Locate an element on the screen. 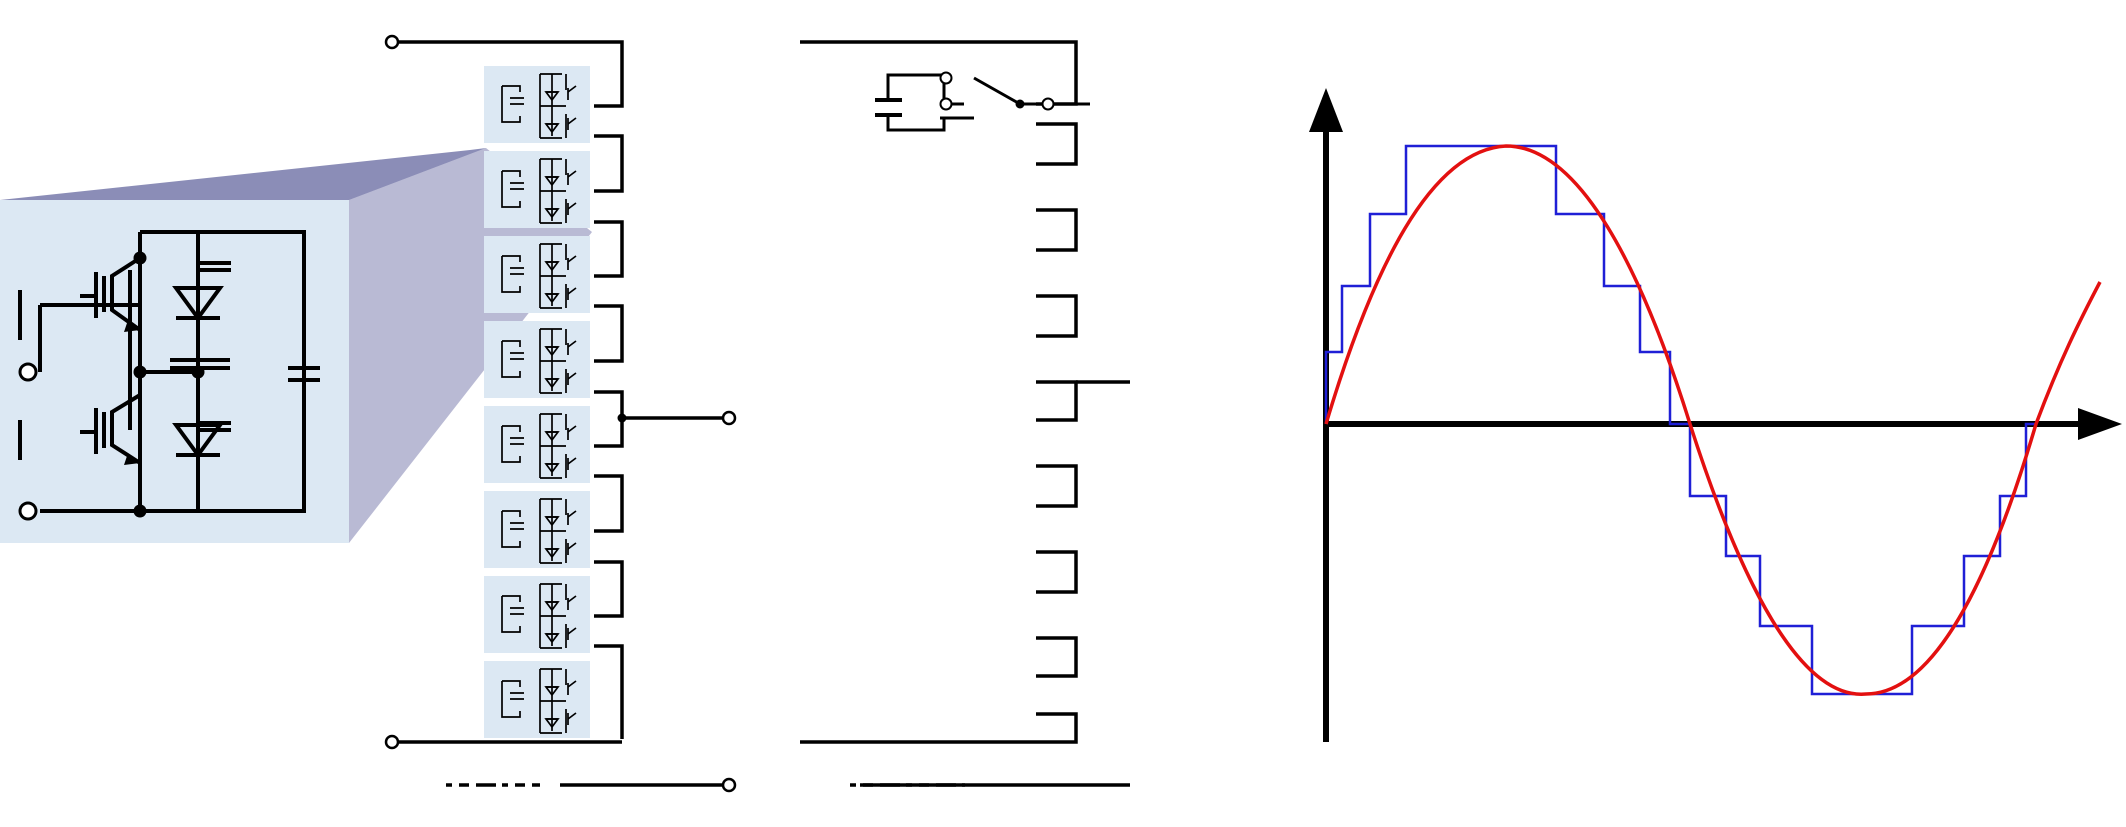  chain-lower-terminal is located at coordinates (729, 785).